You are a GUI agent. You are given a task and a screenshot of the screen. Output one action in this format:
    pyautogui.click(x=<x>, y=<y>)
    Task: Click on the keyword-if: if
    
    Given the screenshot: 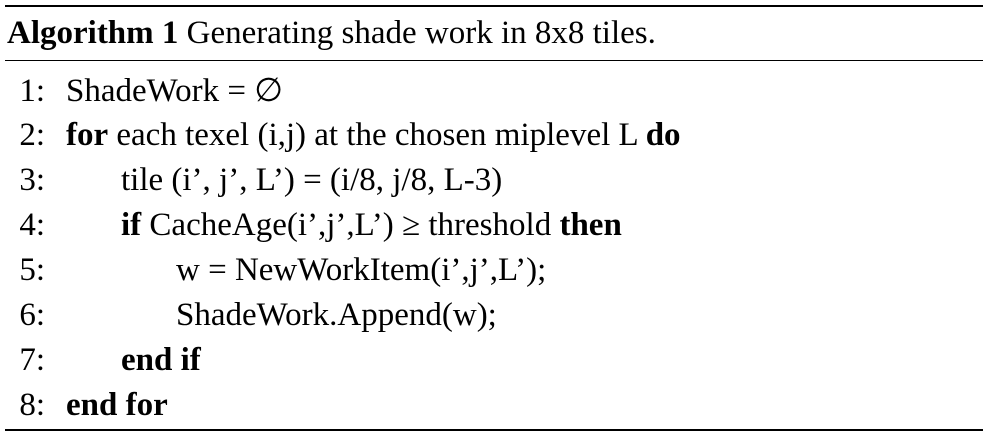 What is the action you would take?
    pyautogui.click(x=131, y=225)
    